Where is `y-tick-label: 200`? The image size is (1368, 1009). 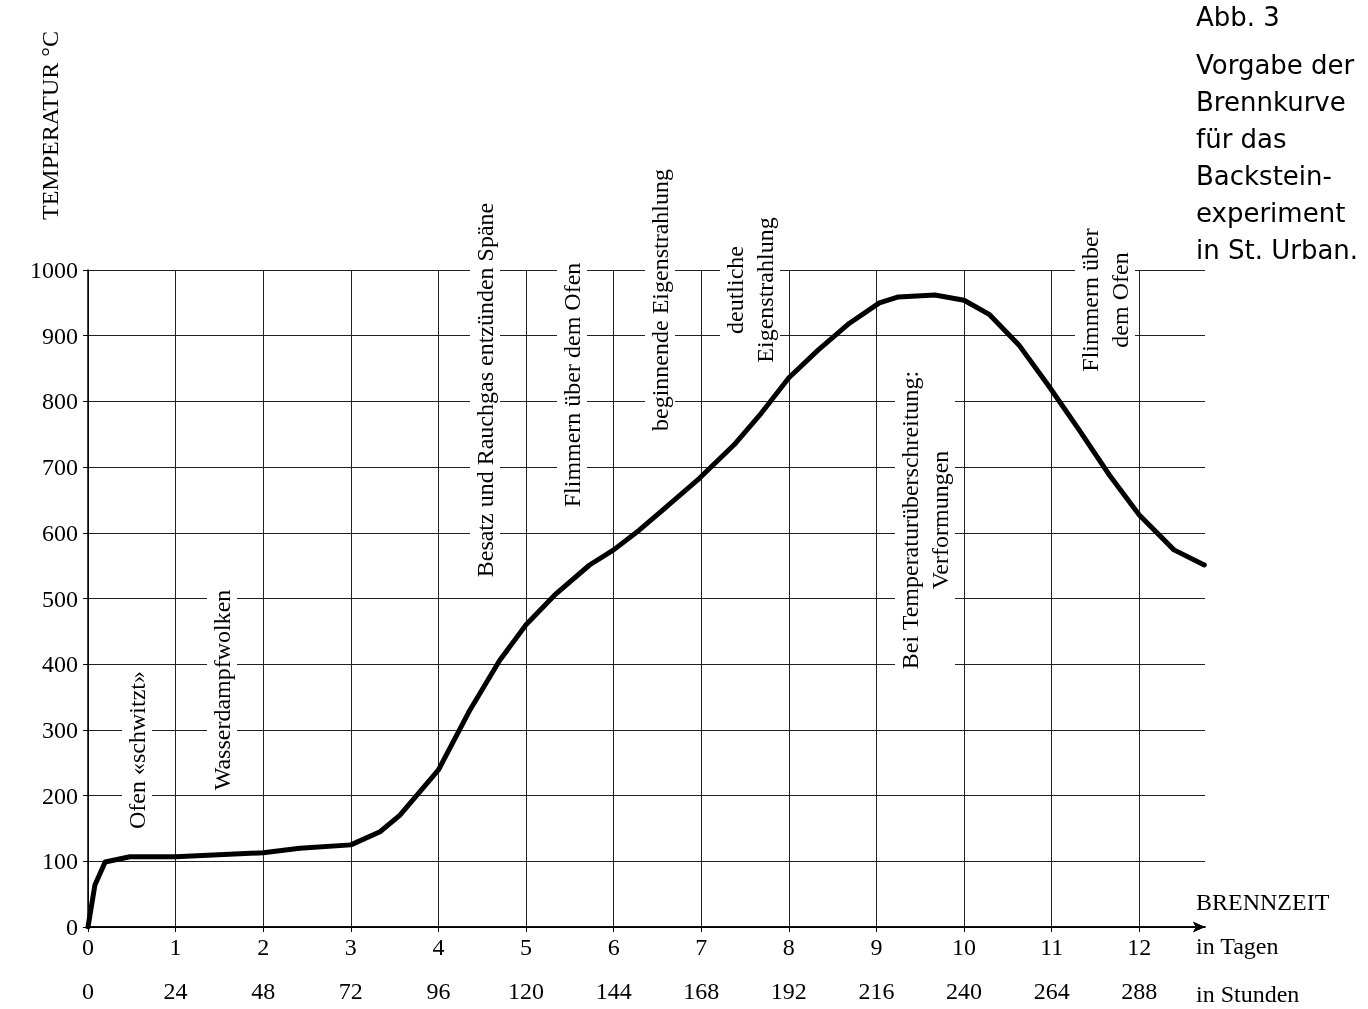
y-tick-label: 200 is located at coordinates (60, 795).